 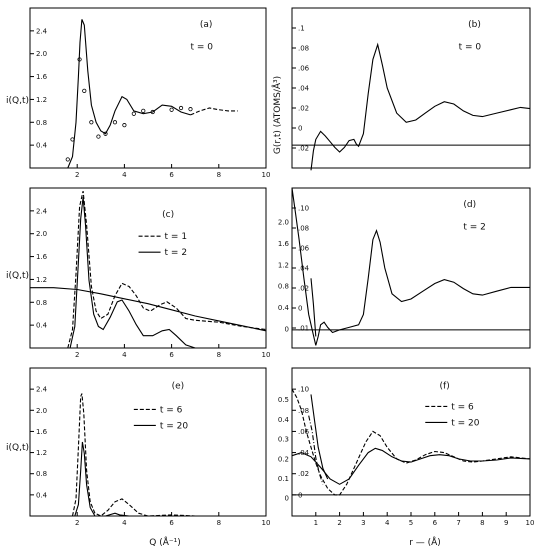 I want to click on panel-a: 2 4 6 8 10 0.4 0.8 1.2 1.6 2.0 2.4 (a) t = 0, so click(x=149, y=93).